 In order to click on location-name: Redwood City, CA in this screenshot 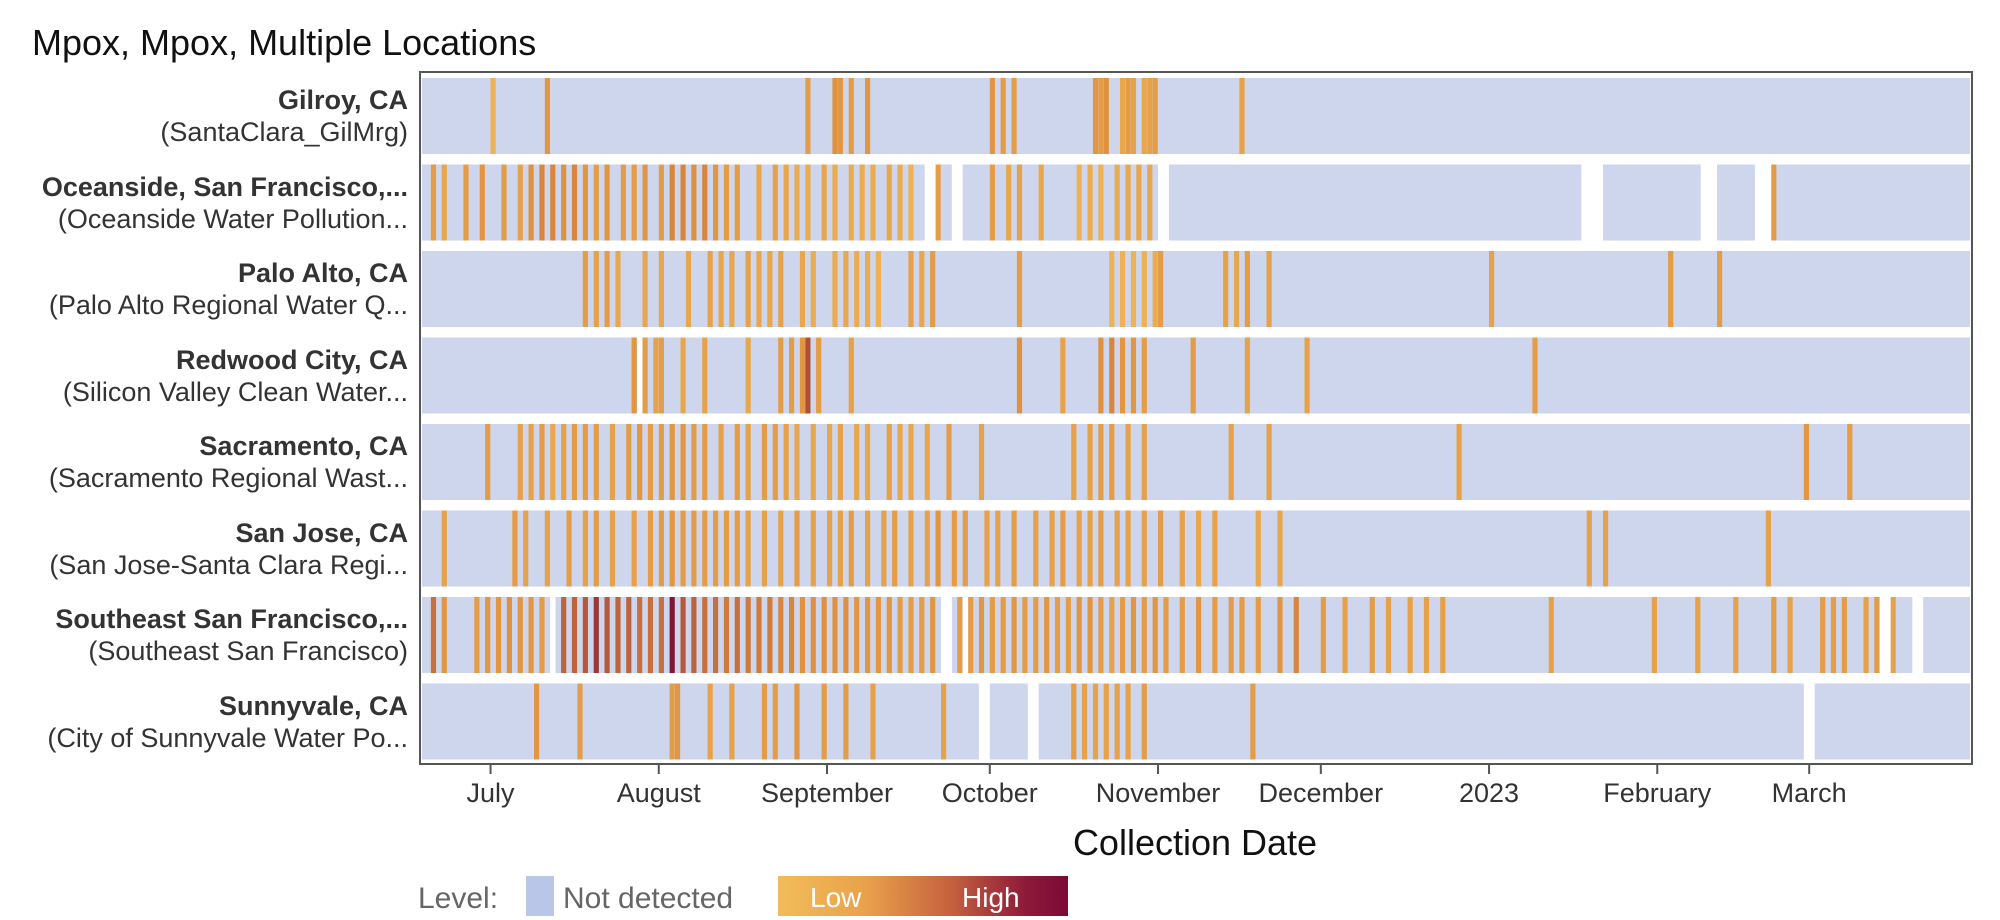, I will do `click(292, 359)`.